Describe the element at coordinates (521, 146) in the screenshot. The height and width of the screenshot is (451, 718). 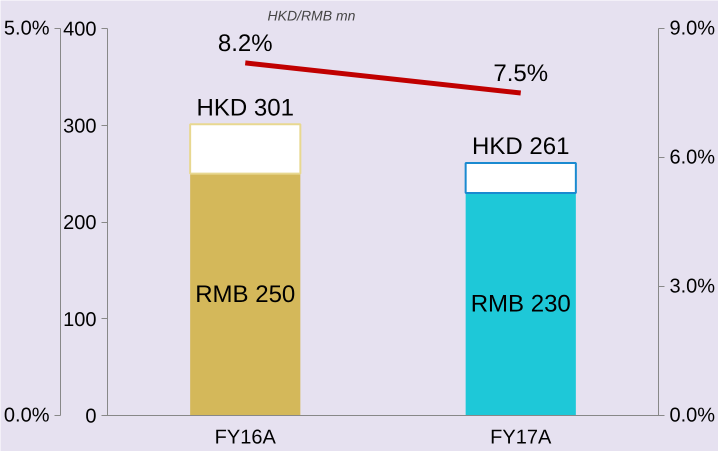
I see `total-label: HKD 261` at that location.